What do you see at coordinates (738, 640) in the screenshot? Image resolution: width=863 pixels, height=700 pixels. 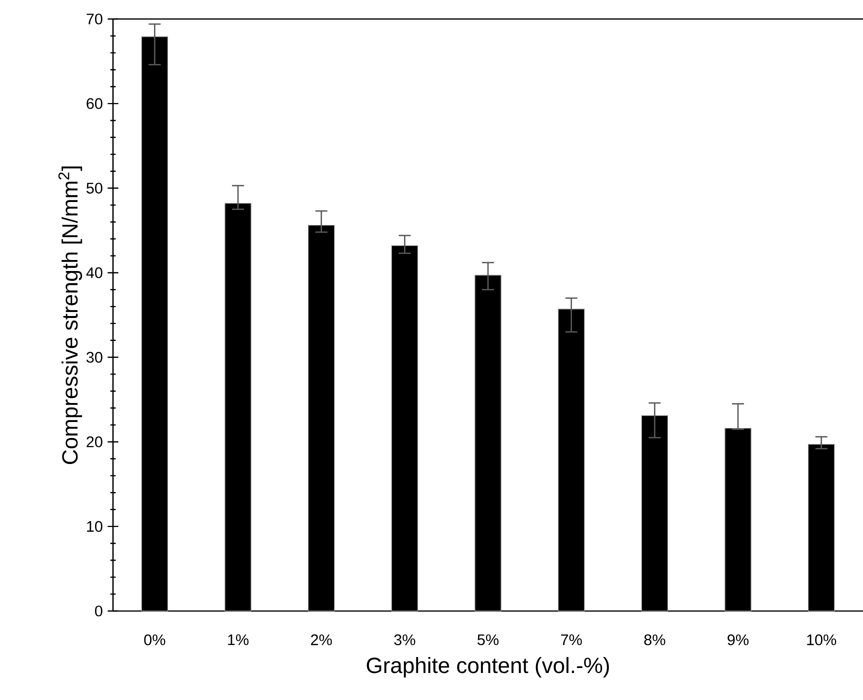 I see `x-tick-label: 9%` at bounding box center [738, 640].